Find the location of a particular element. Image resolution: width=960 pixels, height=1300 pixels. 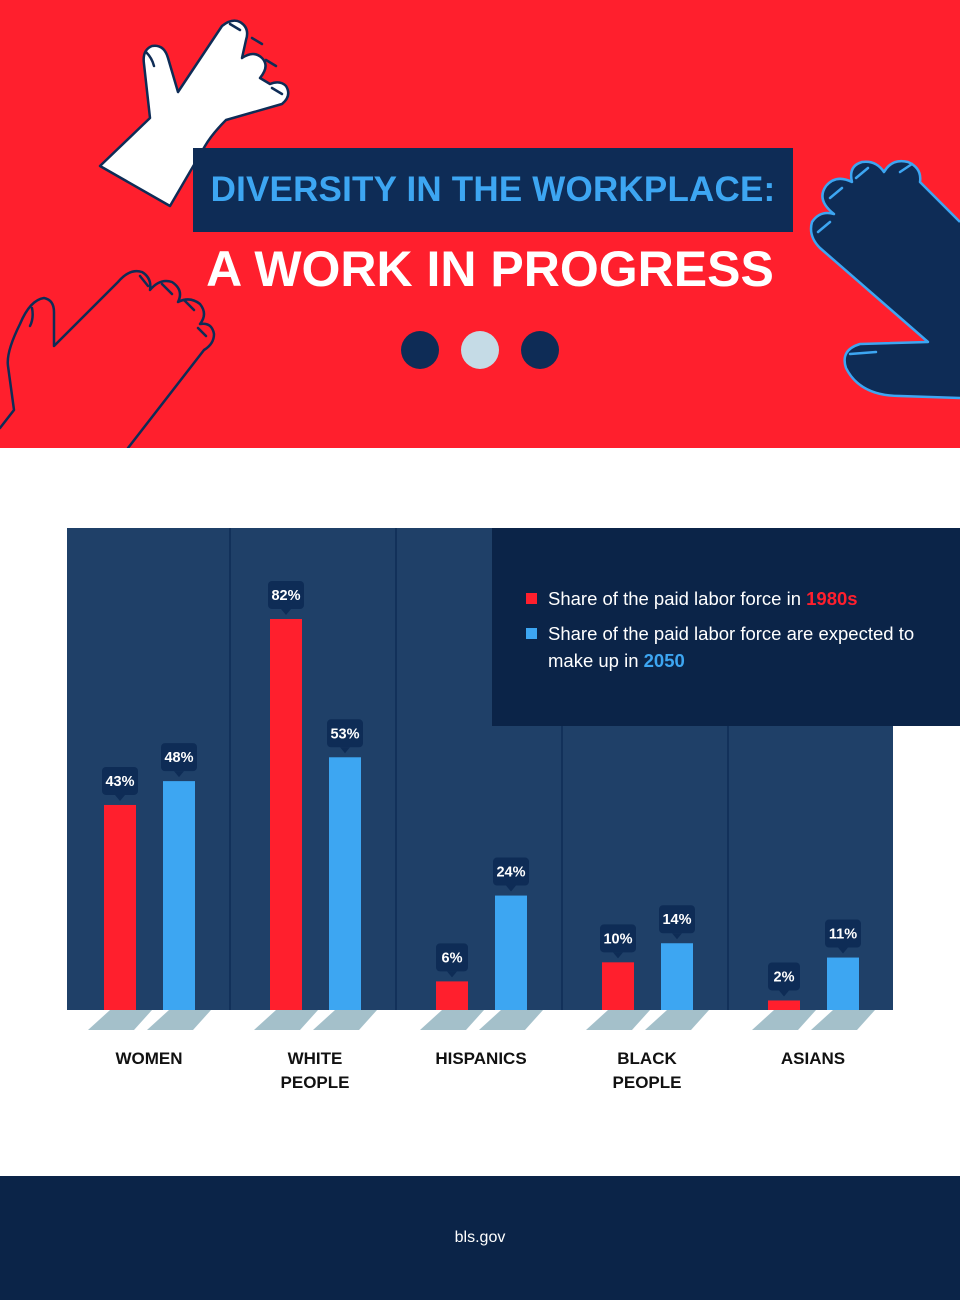

legend is located at coordinates (726, 627).